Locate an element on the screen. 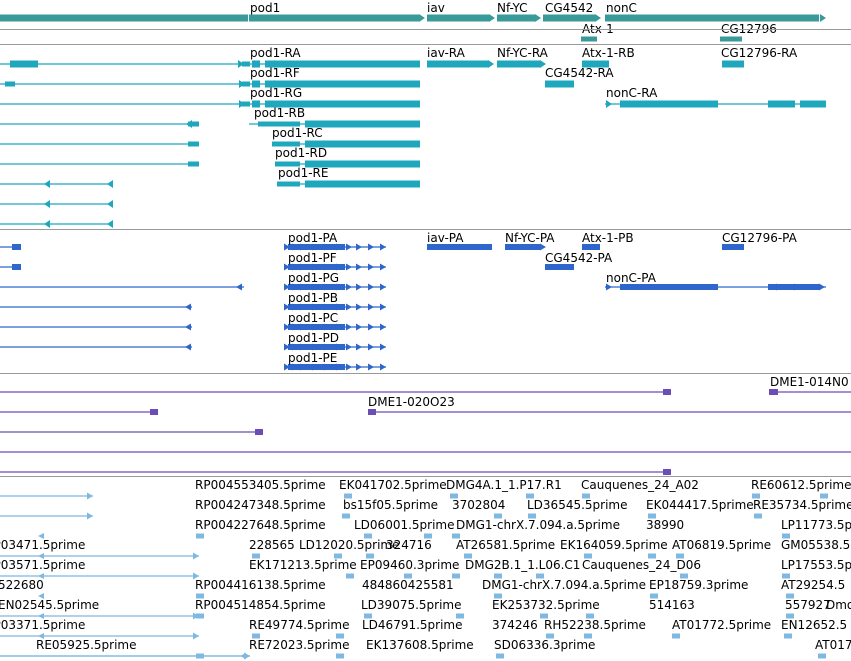 The height and width of the screenshot is (661, 851). est-label: EK041702.5prime is located at coordinates (393, 485).